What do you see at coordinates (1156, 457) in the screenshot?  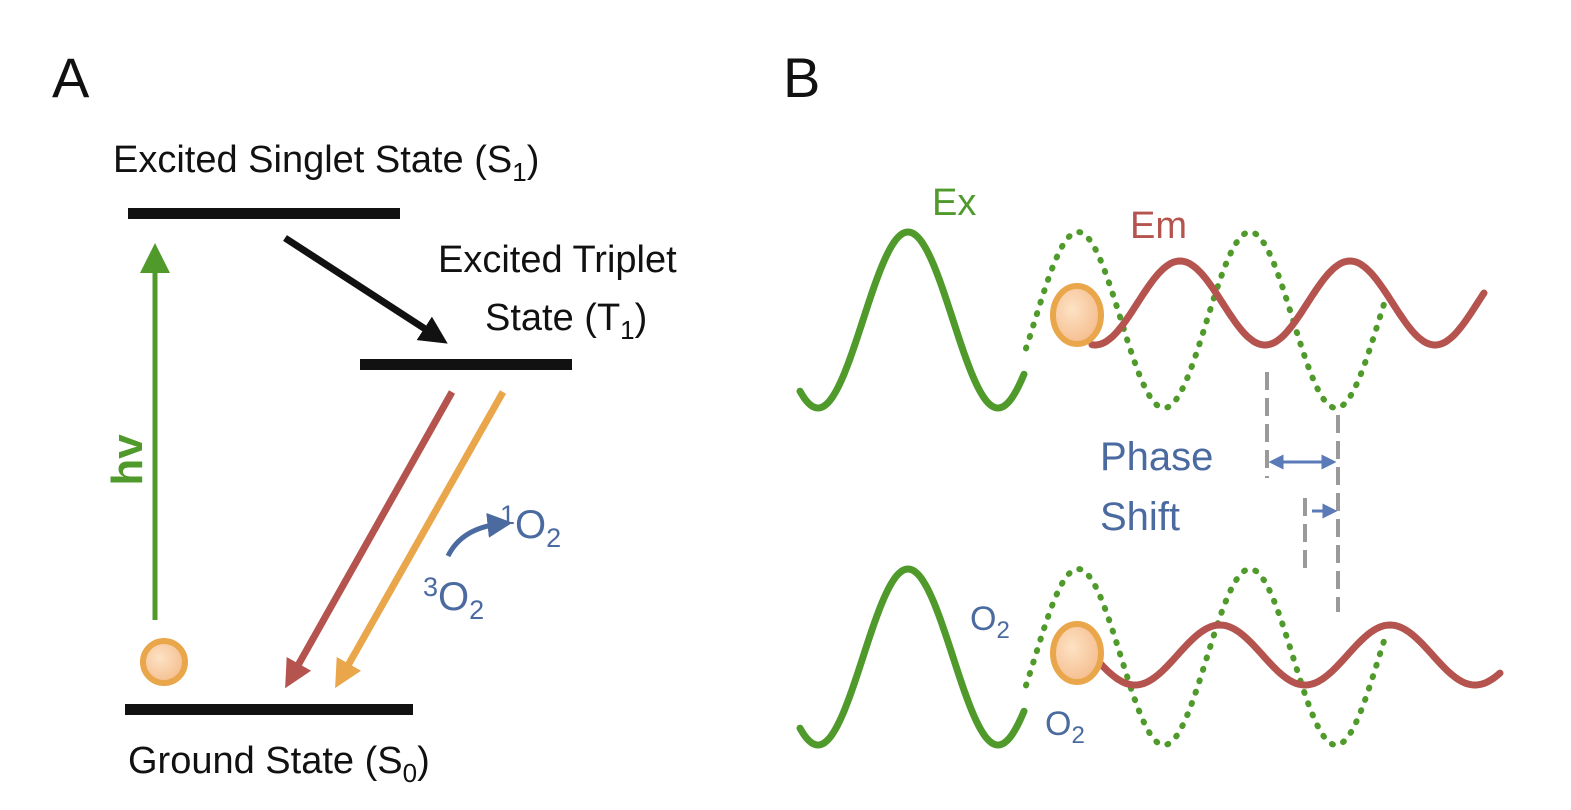 I see `phase-label: Phase` at bounding box center [1156, 457].